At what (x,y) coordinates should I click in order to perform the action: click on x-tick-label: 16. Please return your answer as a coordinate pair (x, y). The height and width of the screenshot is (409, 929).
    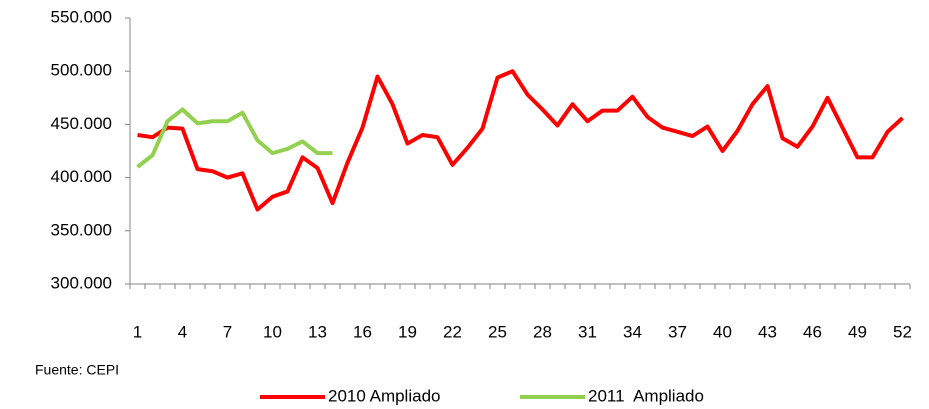
    Looking at the image, I should click on (362, 331).